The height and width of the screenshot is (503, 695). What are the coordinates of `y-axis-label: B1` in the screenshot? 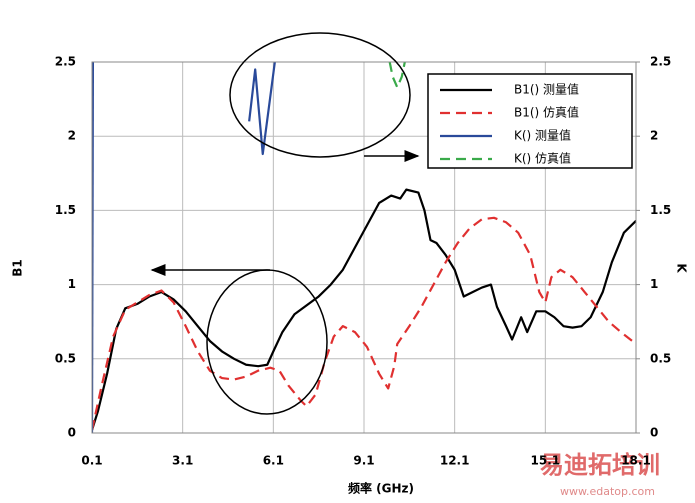 It's located at (18, 268).